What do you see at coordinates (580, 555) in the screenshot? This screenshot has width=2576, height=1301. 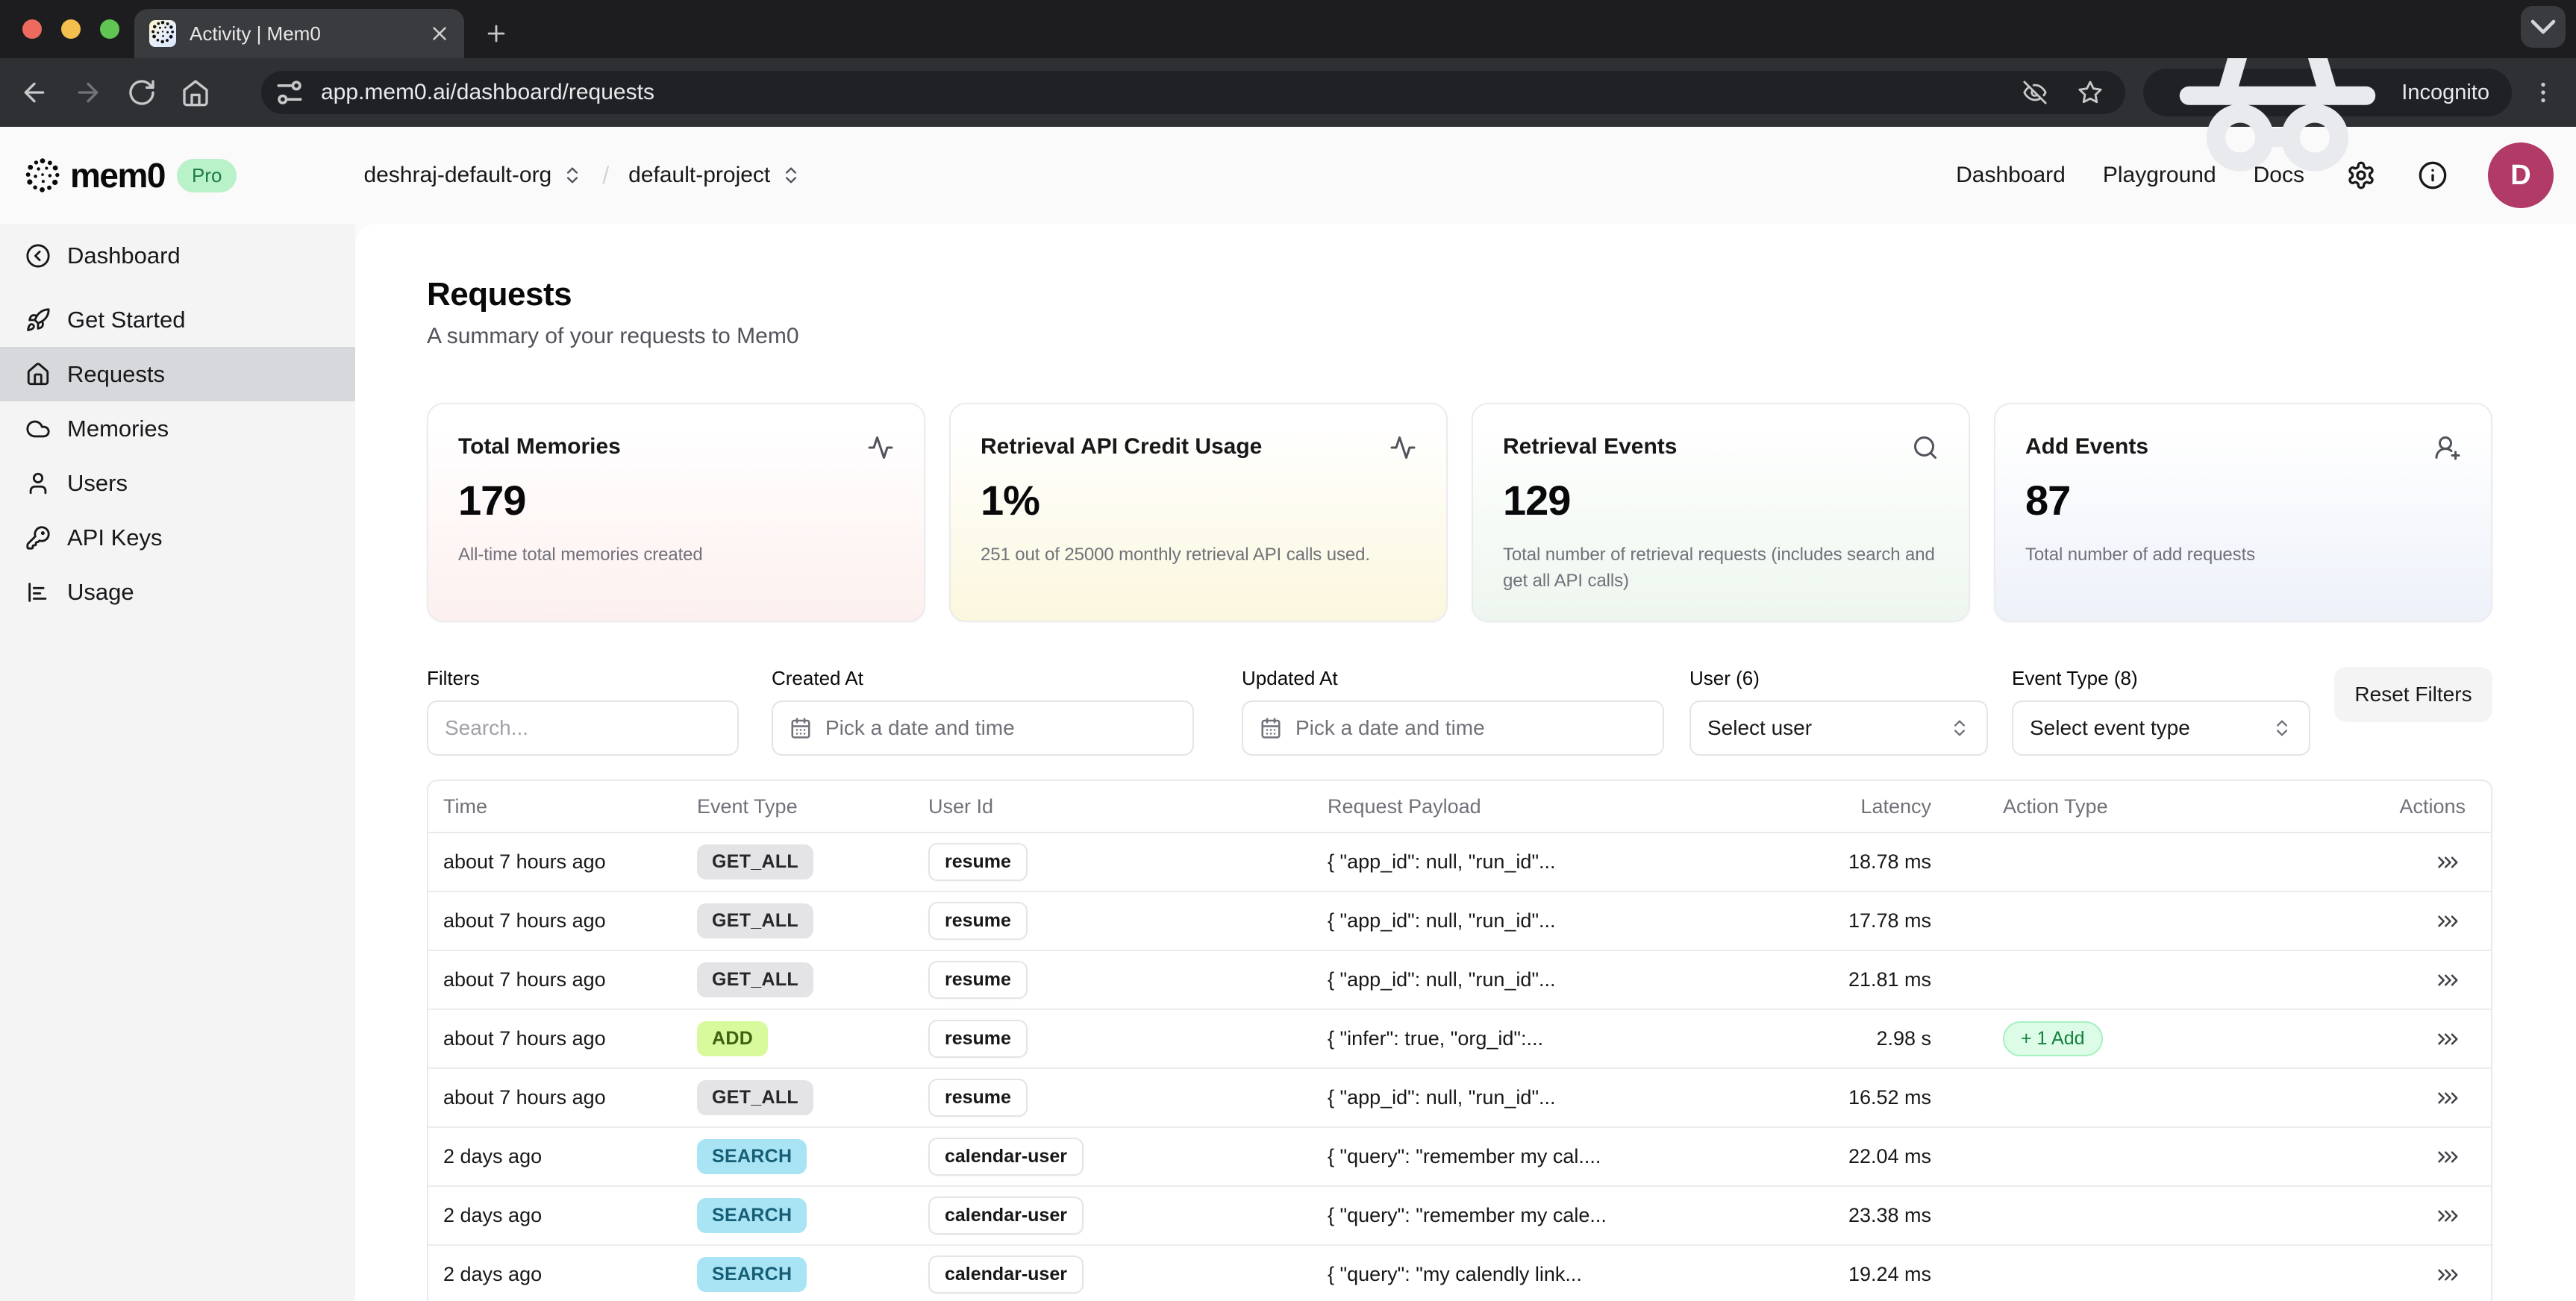 I see `stat-card-description: All-time total memories created` at bounding box center [580, 555].